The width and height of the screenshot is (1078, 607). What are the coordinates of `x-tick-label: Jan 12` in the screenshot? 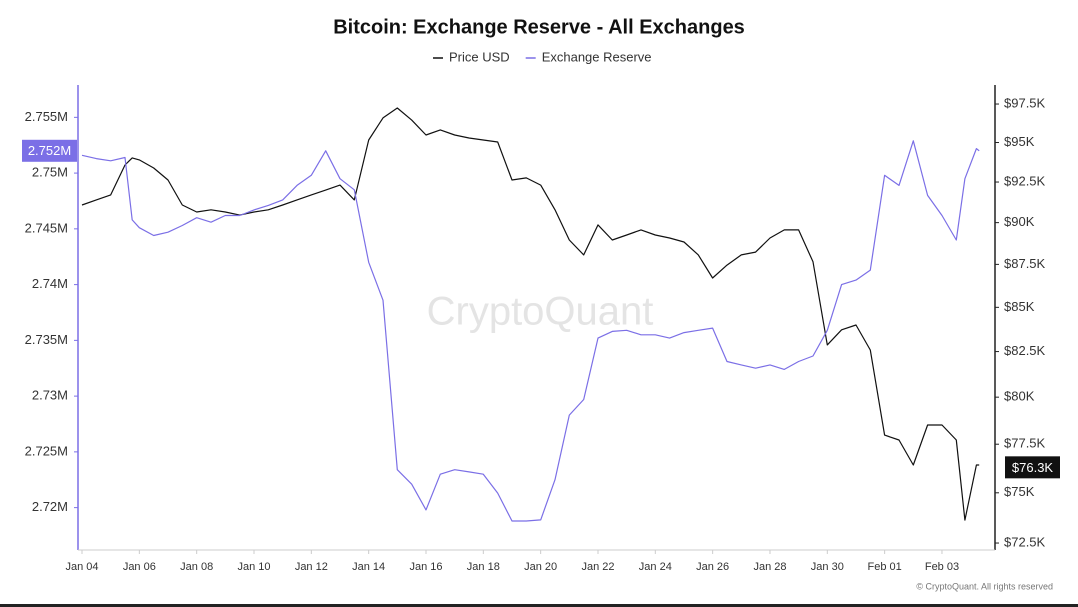 It's located at (311, 567).